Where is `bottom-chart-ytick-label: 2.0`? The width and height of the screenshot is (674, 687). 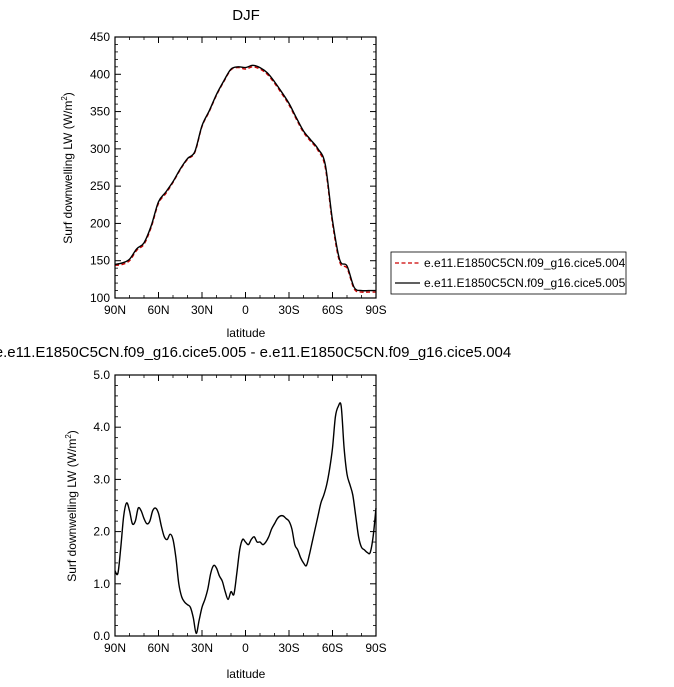 bottom-chart-ytick-label: 2.0 is located at coordinates (101, 532).